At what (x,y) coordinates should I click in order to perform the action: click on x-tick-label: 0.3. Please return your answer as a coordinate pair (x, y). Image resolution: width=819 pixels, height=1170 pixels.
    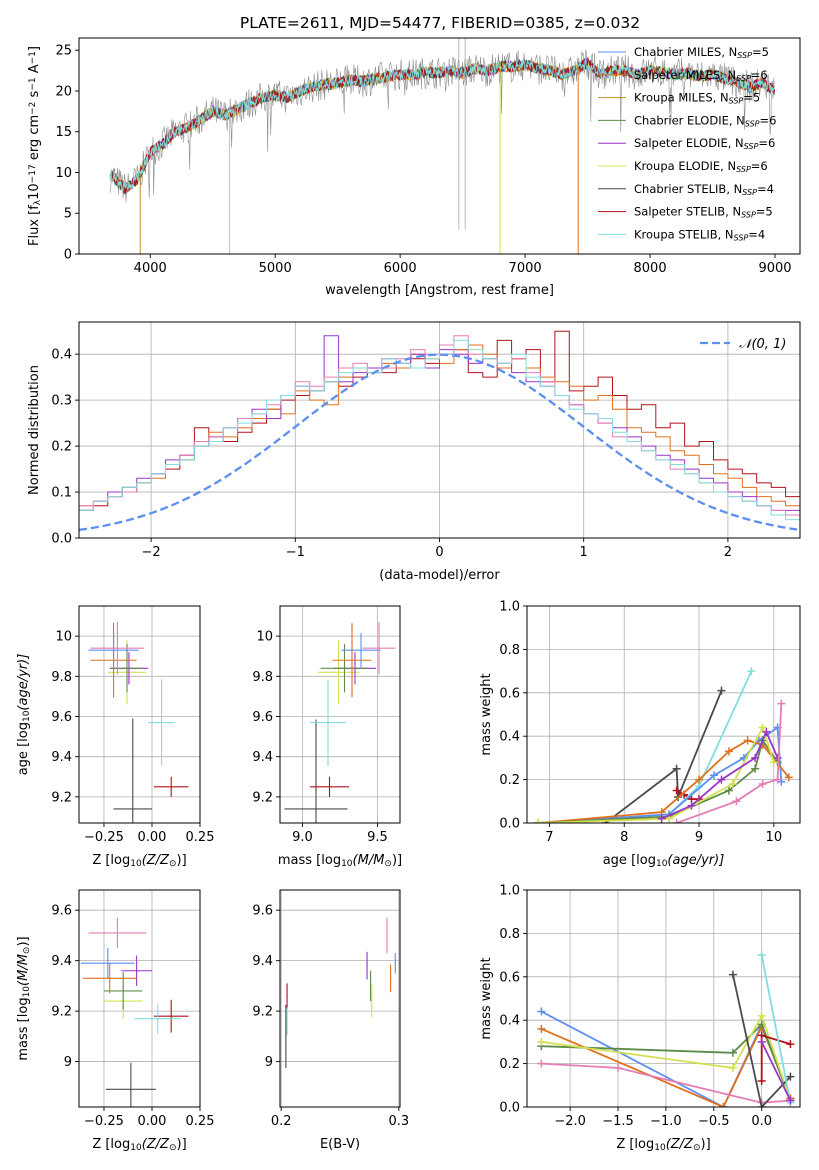
    Looking at the image, I should click on (398, 1121).